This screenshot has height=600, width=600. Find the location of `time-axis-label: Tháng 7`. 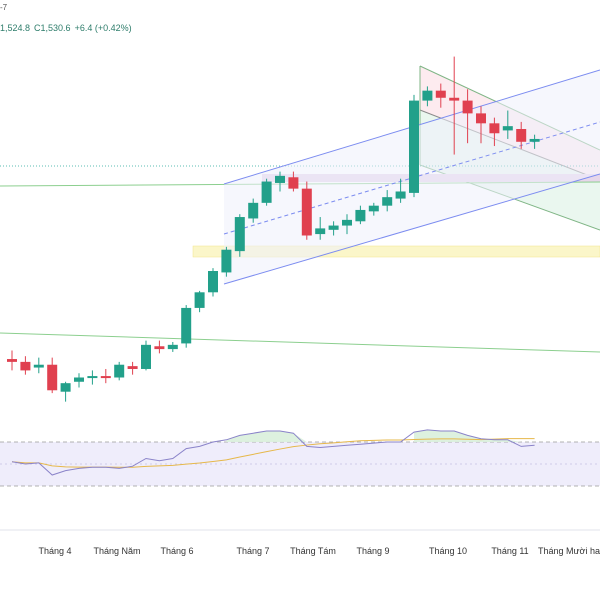

time-axis-label: Tháng 7 is located at coordinates (253, 551).